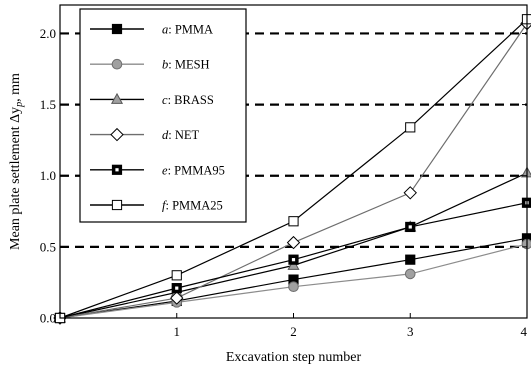 The image size is (531, 368). Describe the element at coordinates (48, 318) in the screenshot. I see `y-tick-label: 0.0` at that location.